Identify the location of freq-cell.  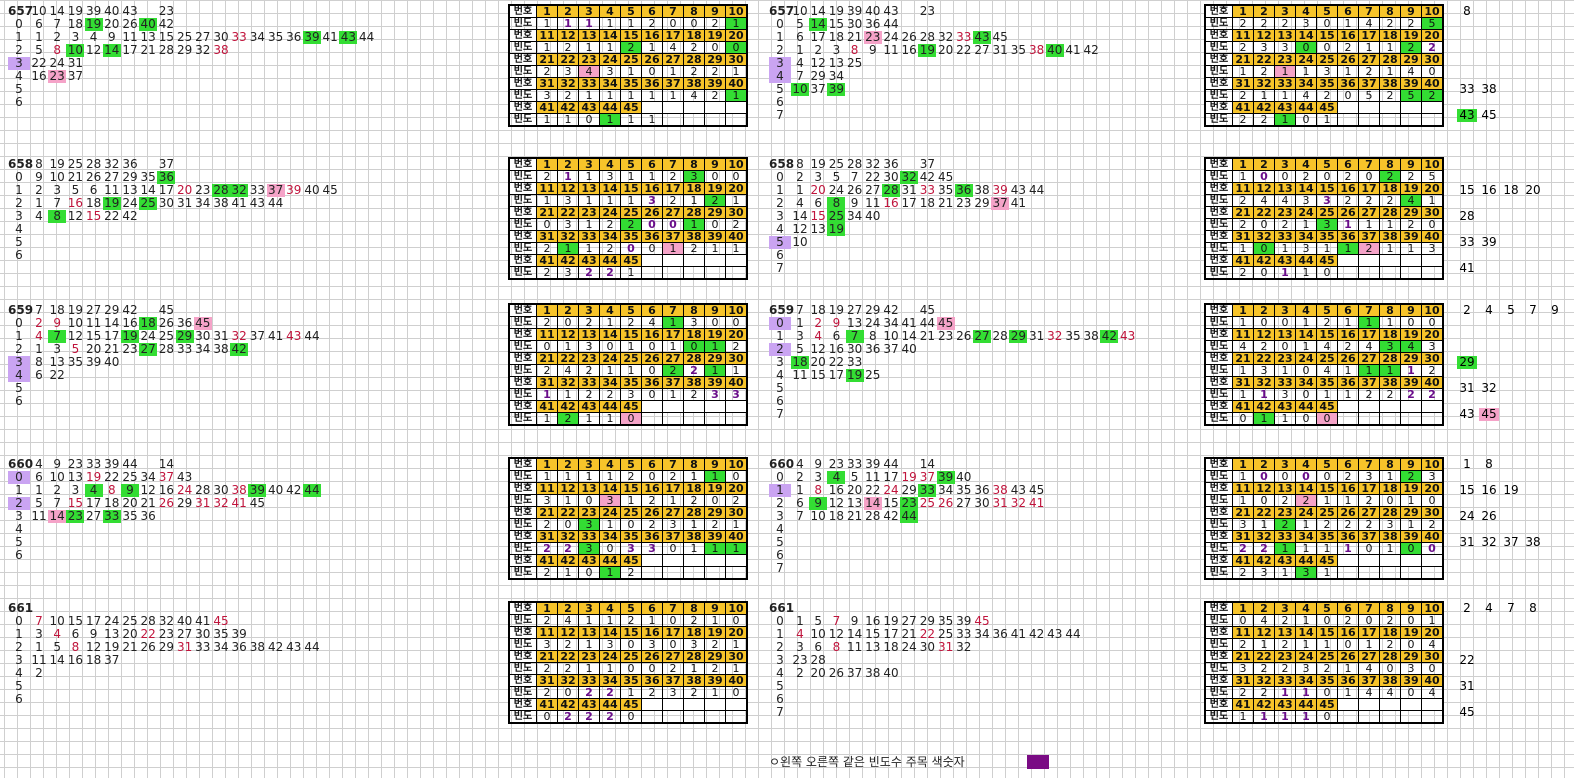
(673, 717).